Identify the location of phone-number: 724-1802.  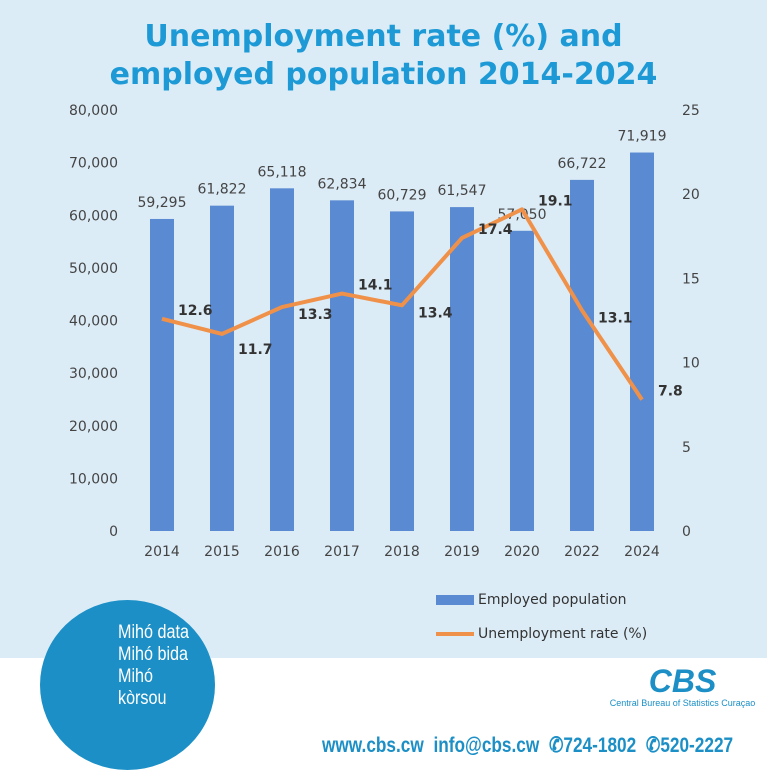
(600, 745).